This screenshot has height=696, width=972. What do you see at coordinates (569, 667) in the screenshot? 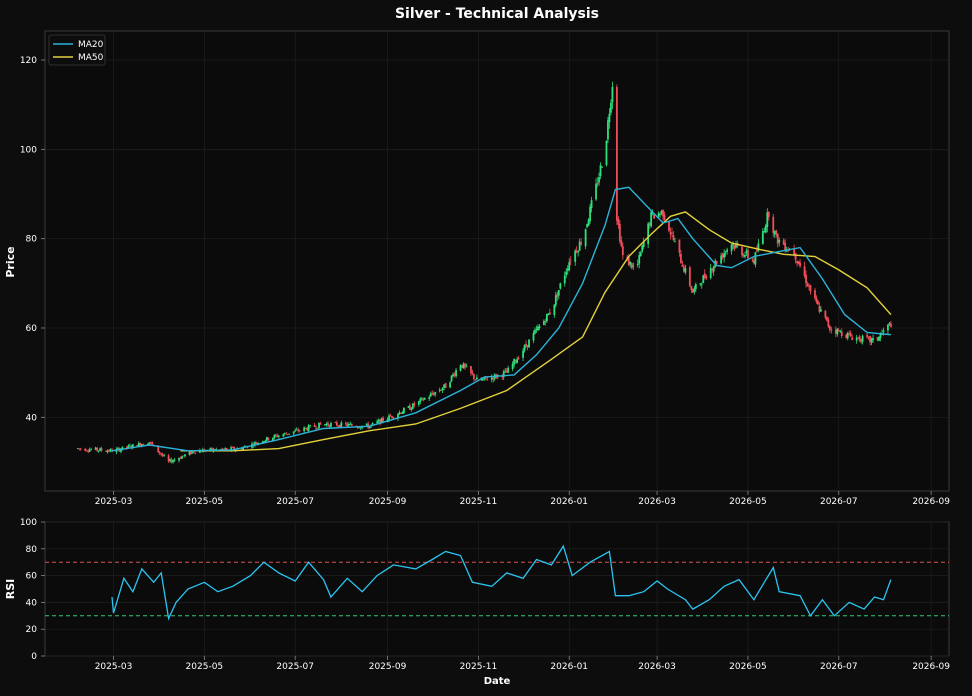
I see `x-tick-label: 2026-01` at bounding box center [569, 667].